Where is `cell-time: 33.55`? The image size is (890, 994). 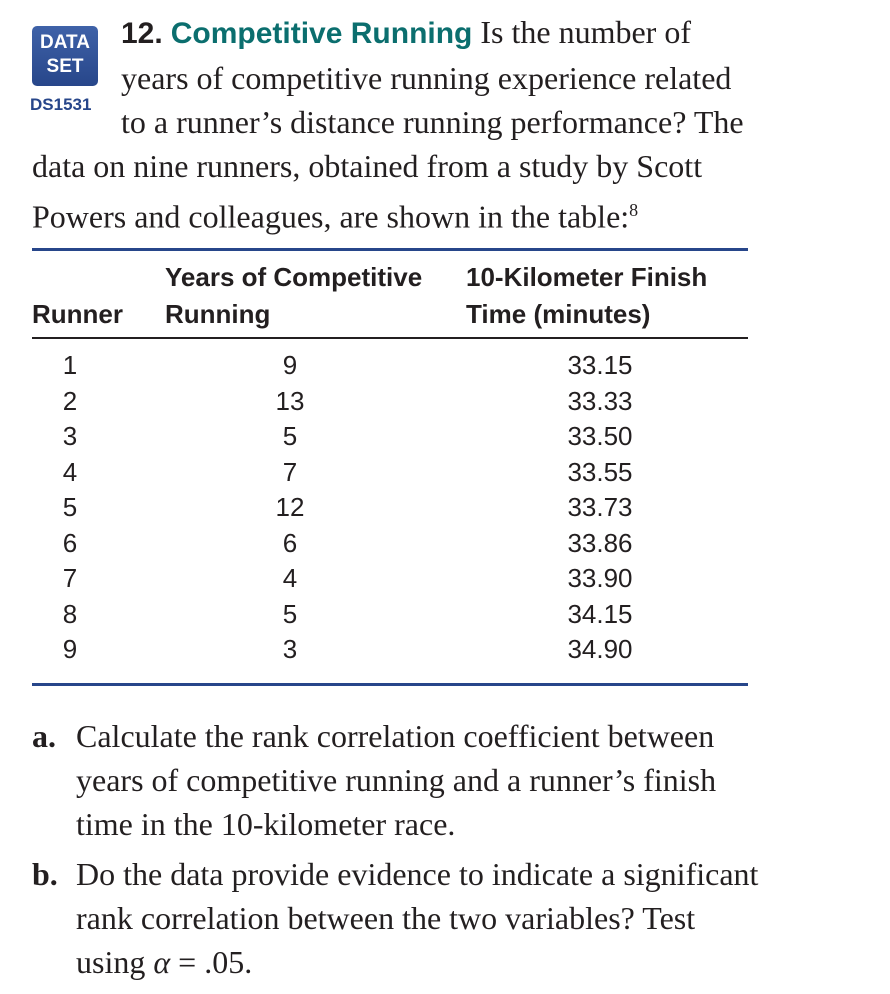
cell-time: 33.55 is located at coordinates (600, 471).